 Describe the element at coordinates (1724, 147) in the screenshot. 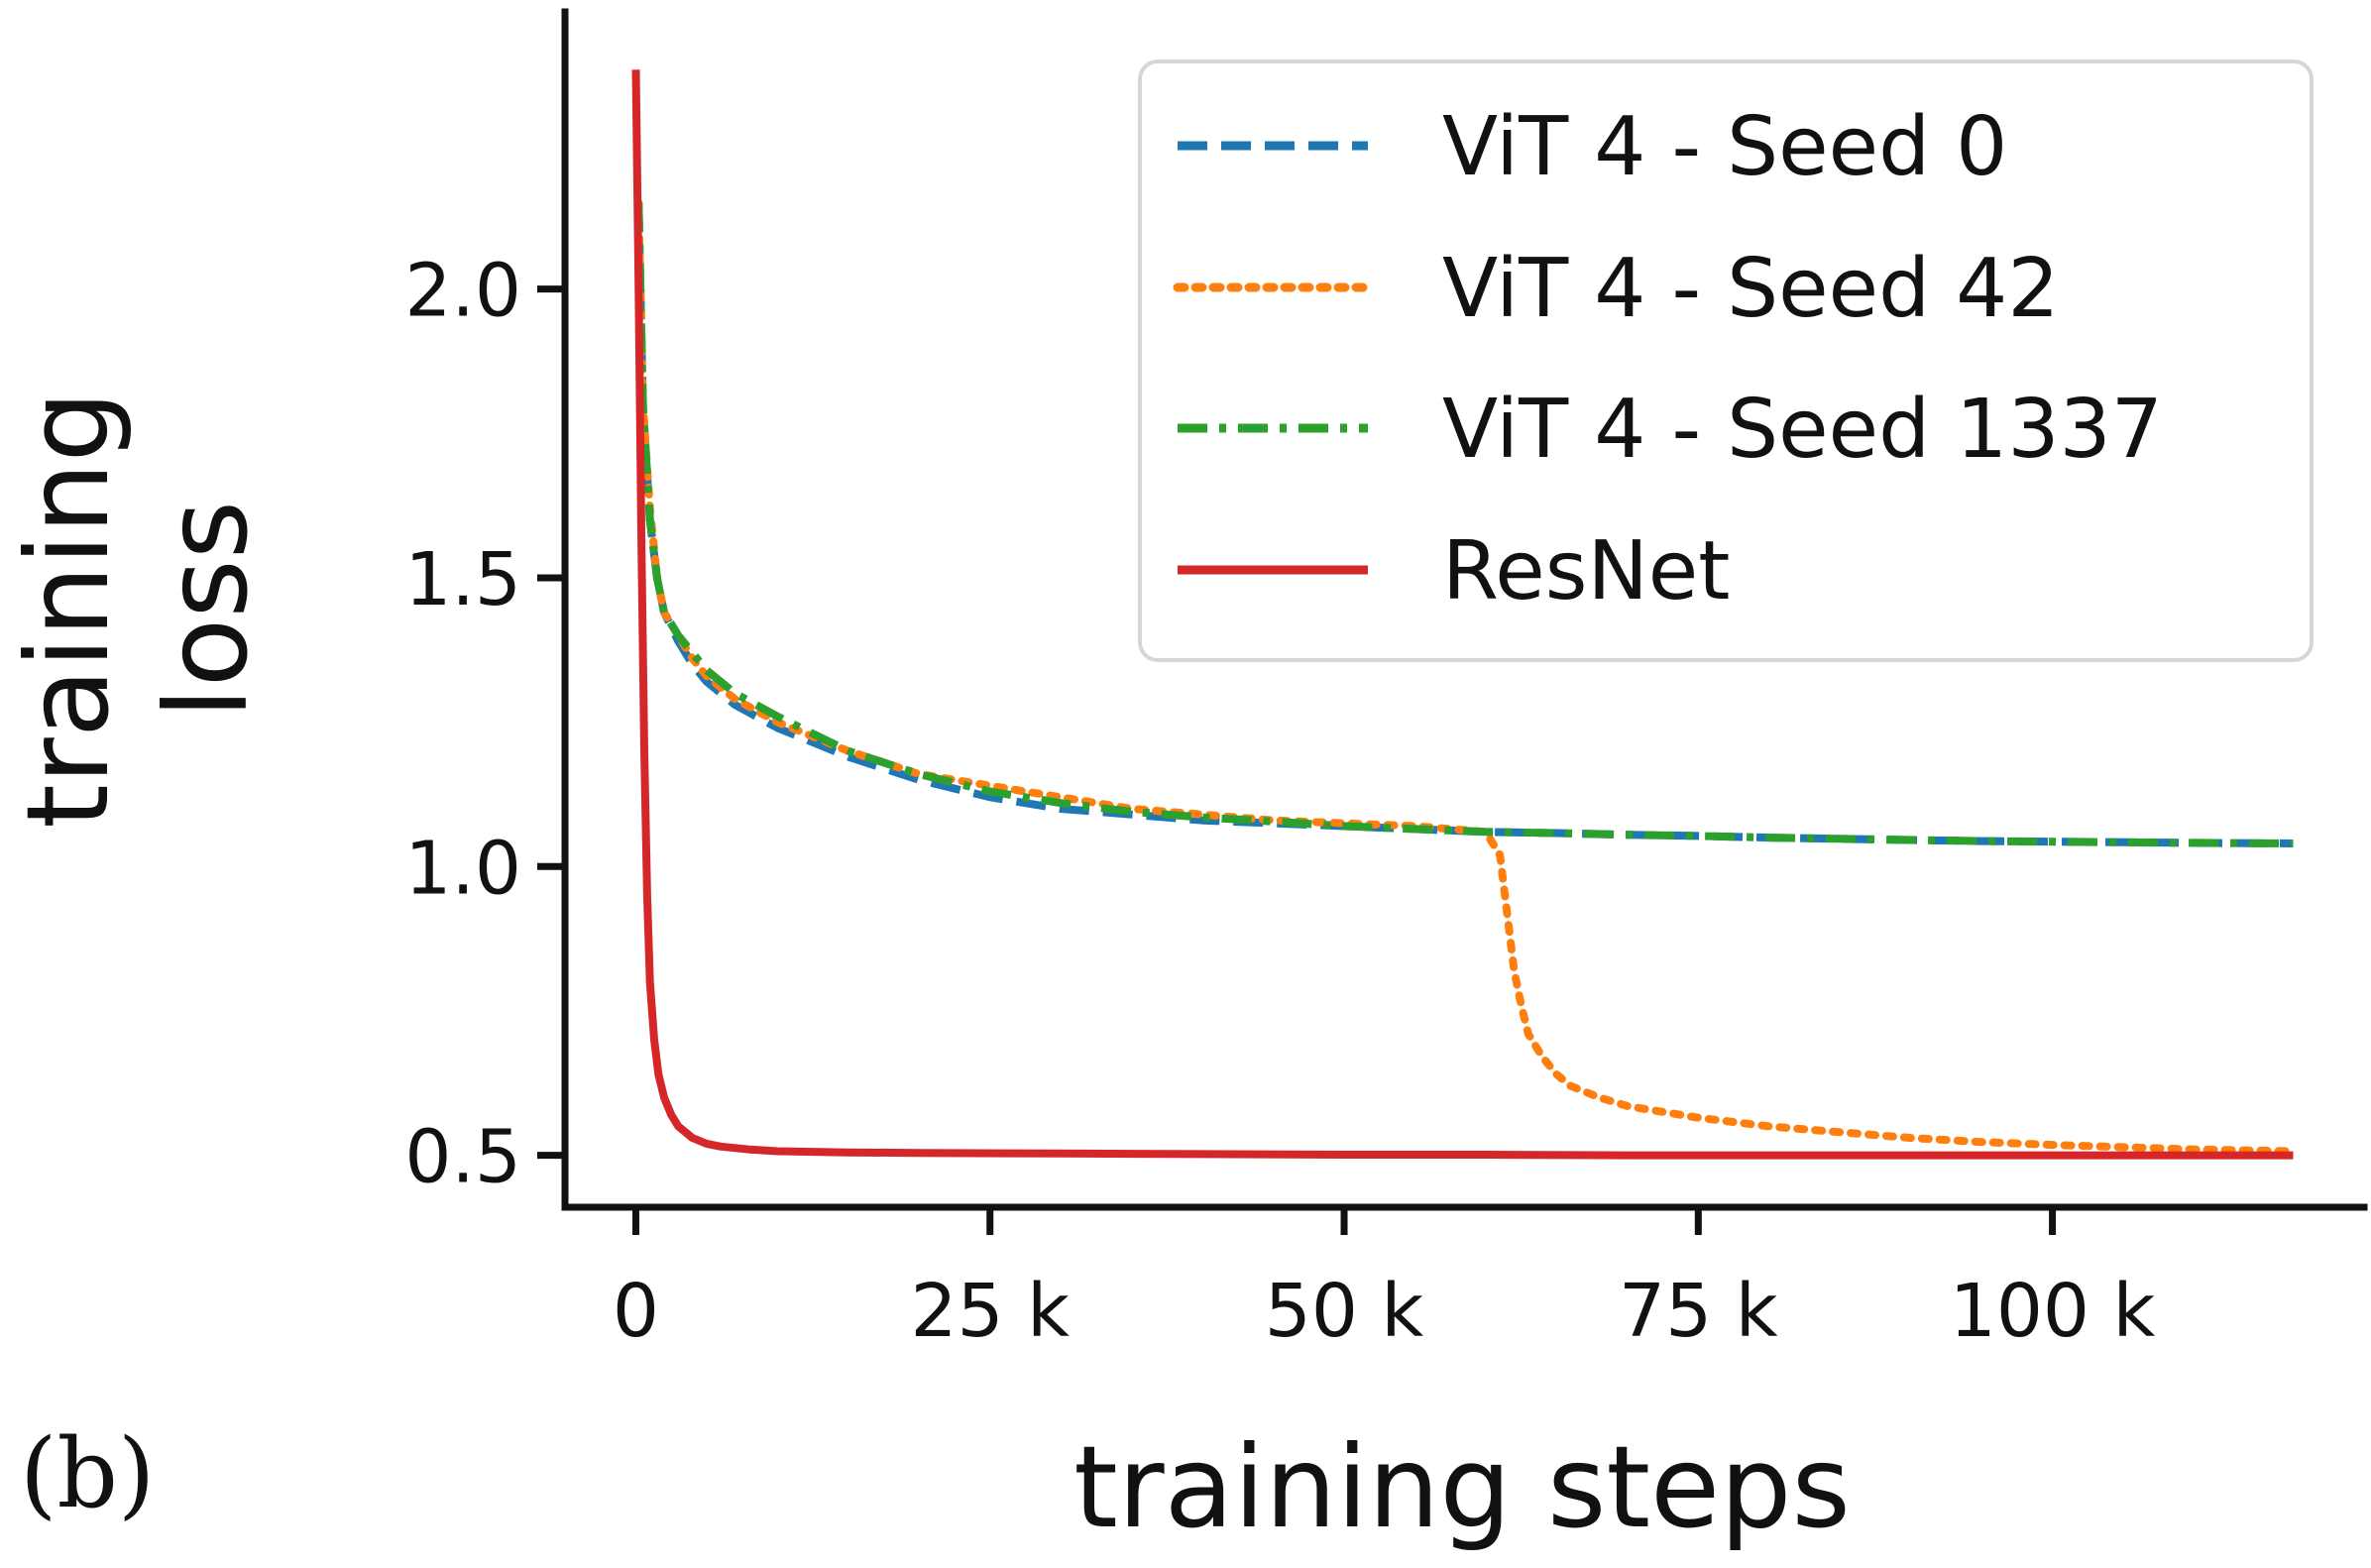

I see `legend-label-1: ViT 4 - Seed 0` at that location.